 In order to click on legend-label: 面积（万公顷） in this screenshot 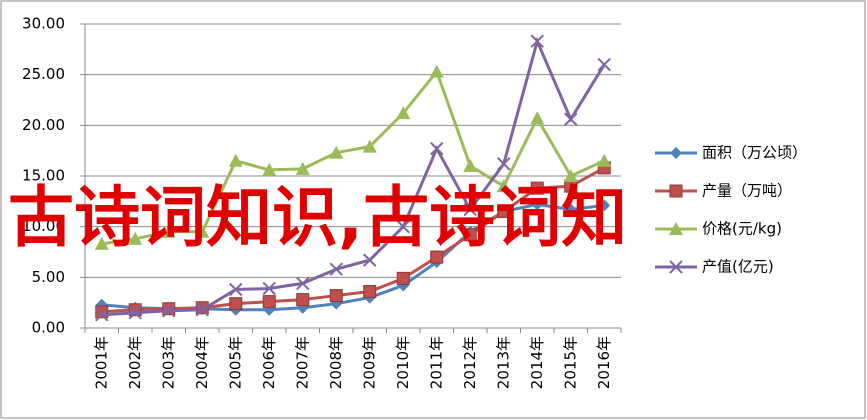, I will do `click(754, 153)`.